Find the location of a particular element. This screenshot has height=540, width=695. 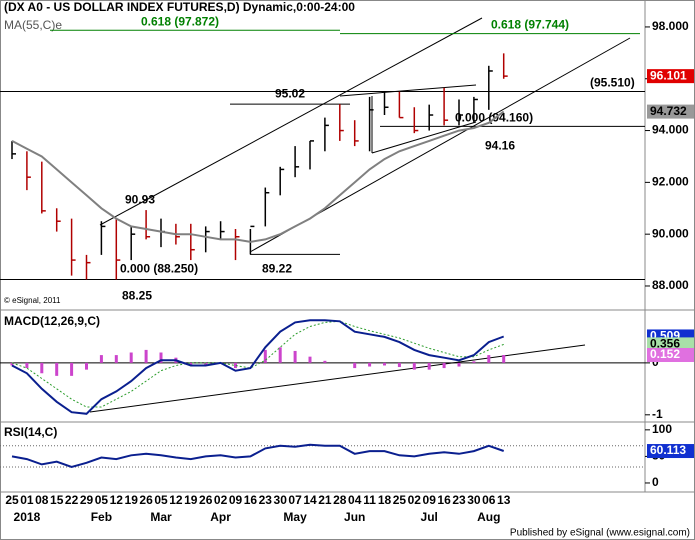

annotation: 0.000 (88.250) is located at coordinates (159, 269).